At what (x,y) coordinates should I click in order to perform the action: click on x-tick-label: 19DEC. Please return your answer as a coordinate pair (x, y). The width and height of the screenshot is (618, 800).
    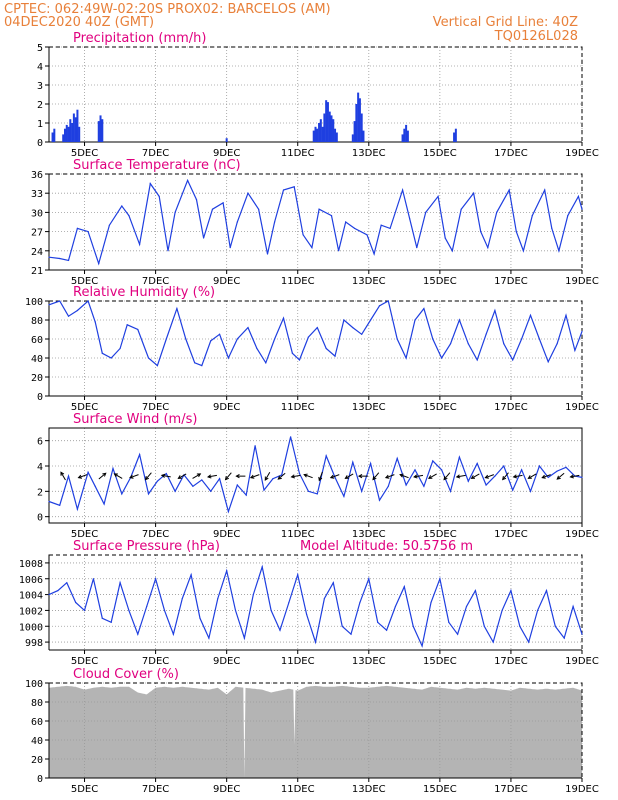
    Looking at the image, I should click on (582, 407).